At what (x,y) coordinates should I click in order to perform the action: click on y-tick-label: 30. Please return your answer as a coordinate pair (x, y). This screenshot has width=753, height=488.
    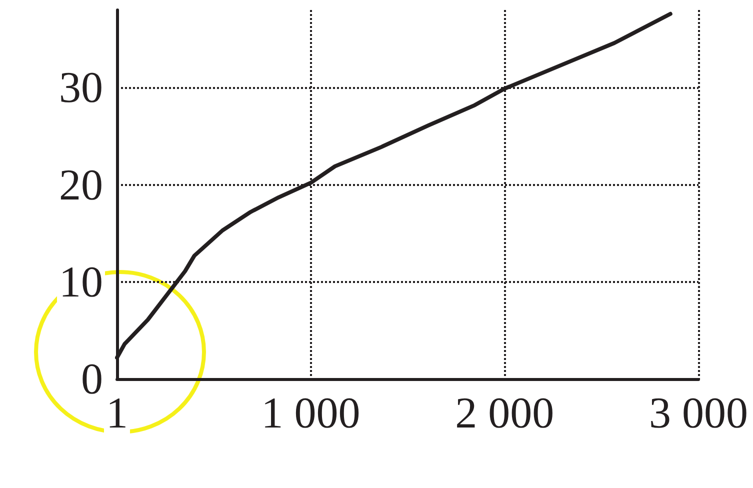
    Looking at the image, I should click on (81, 87).